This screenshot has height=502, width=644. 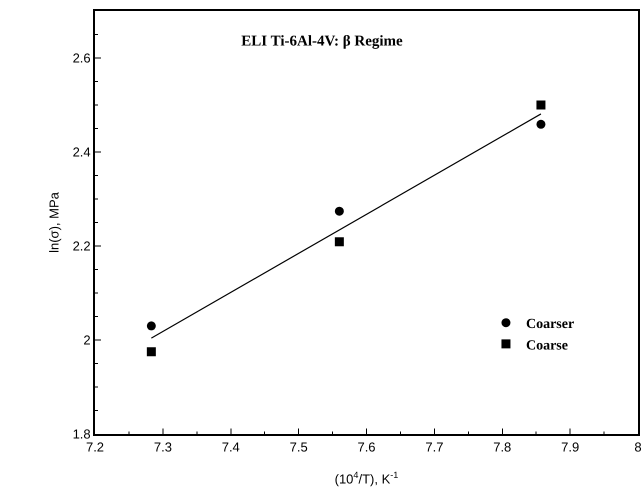 What do you see at coordinates (366, 478) in the screenshot?
I see `x-axis-title: (10$^{4}$/T), K$^{-1}$` at bounding box center [366, 478].